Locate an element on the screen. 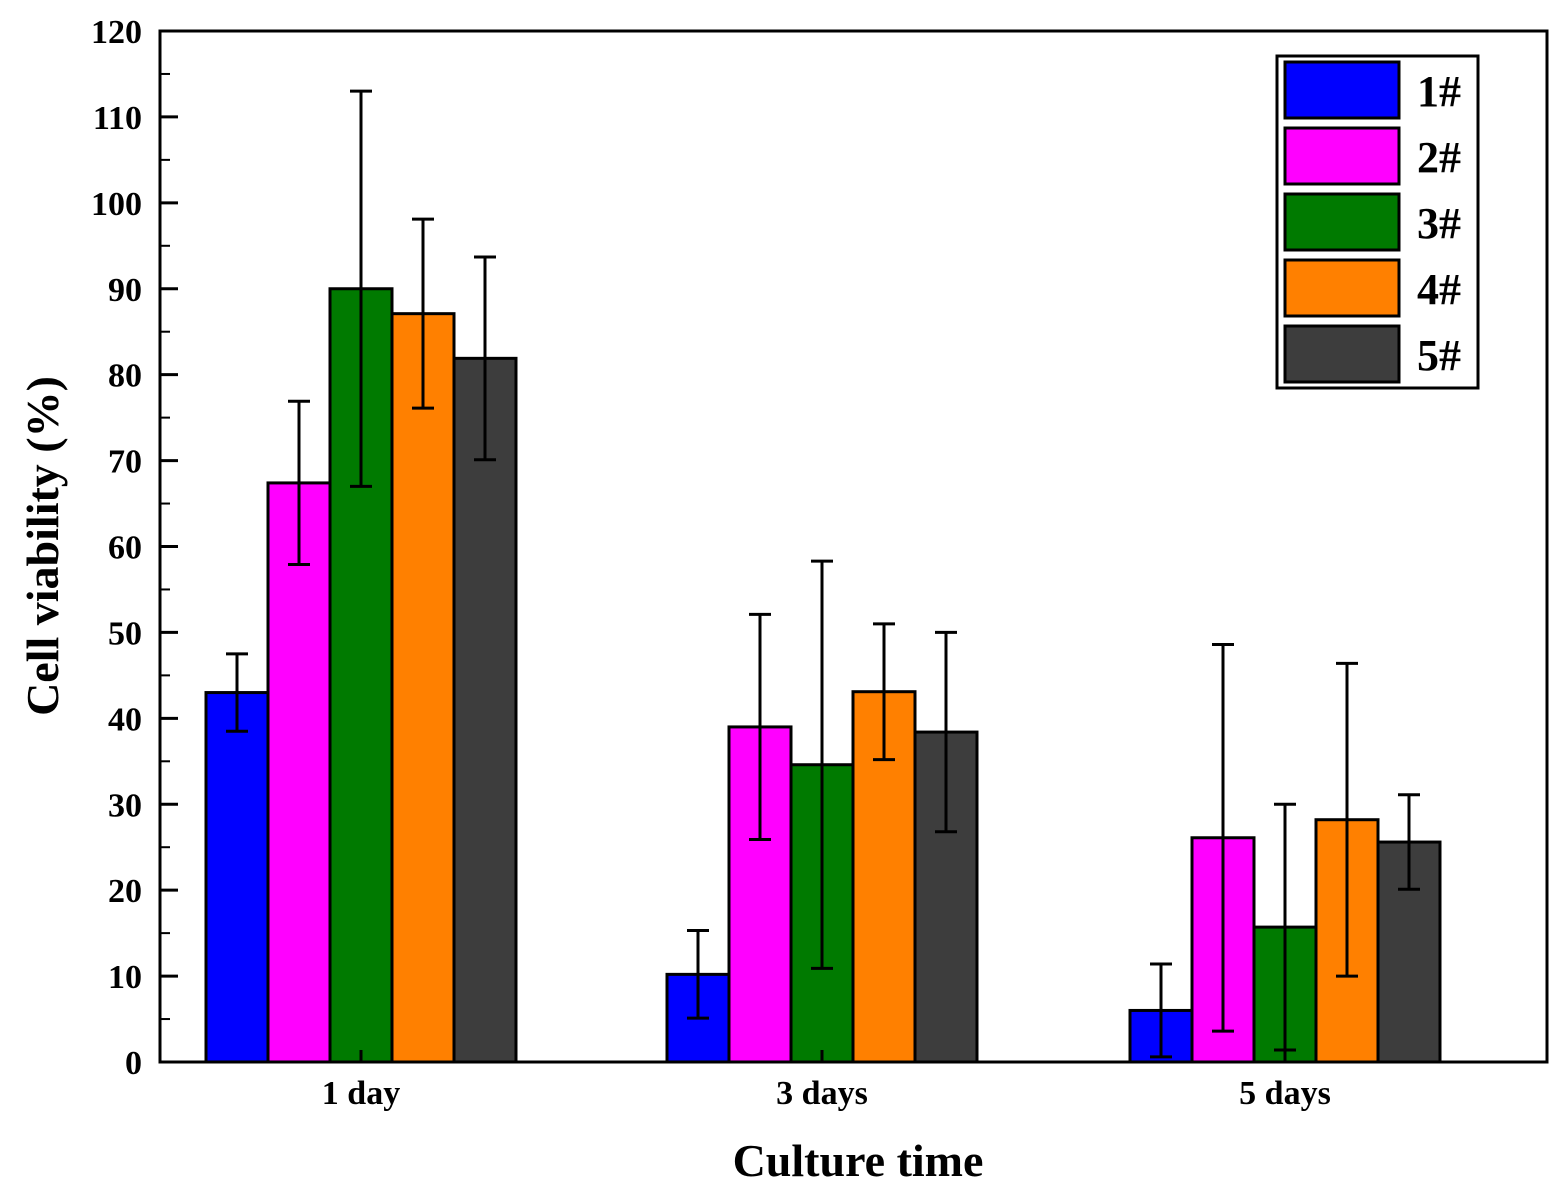 The image size is (1558, 1198). x-axis-title: Culture time is located at coordinates (858, 1160).